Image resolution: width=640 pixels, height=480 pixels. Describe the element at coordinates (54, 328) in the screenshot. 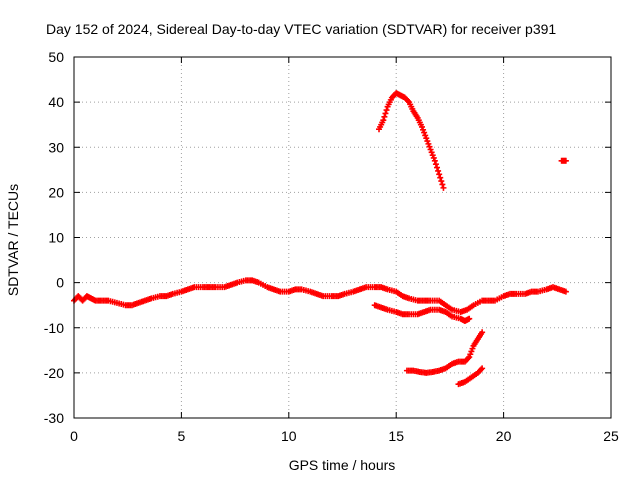

I see `y-tick-label: -10` at that location.